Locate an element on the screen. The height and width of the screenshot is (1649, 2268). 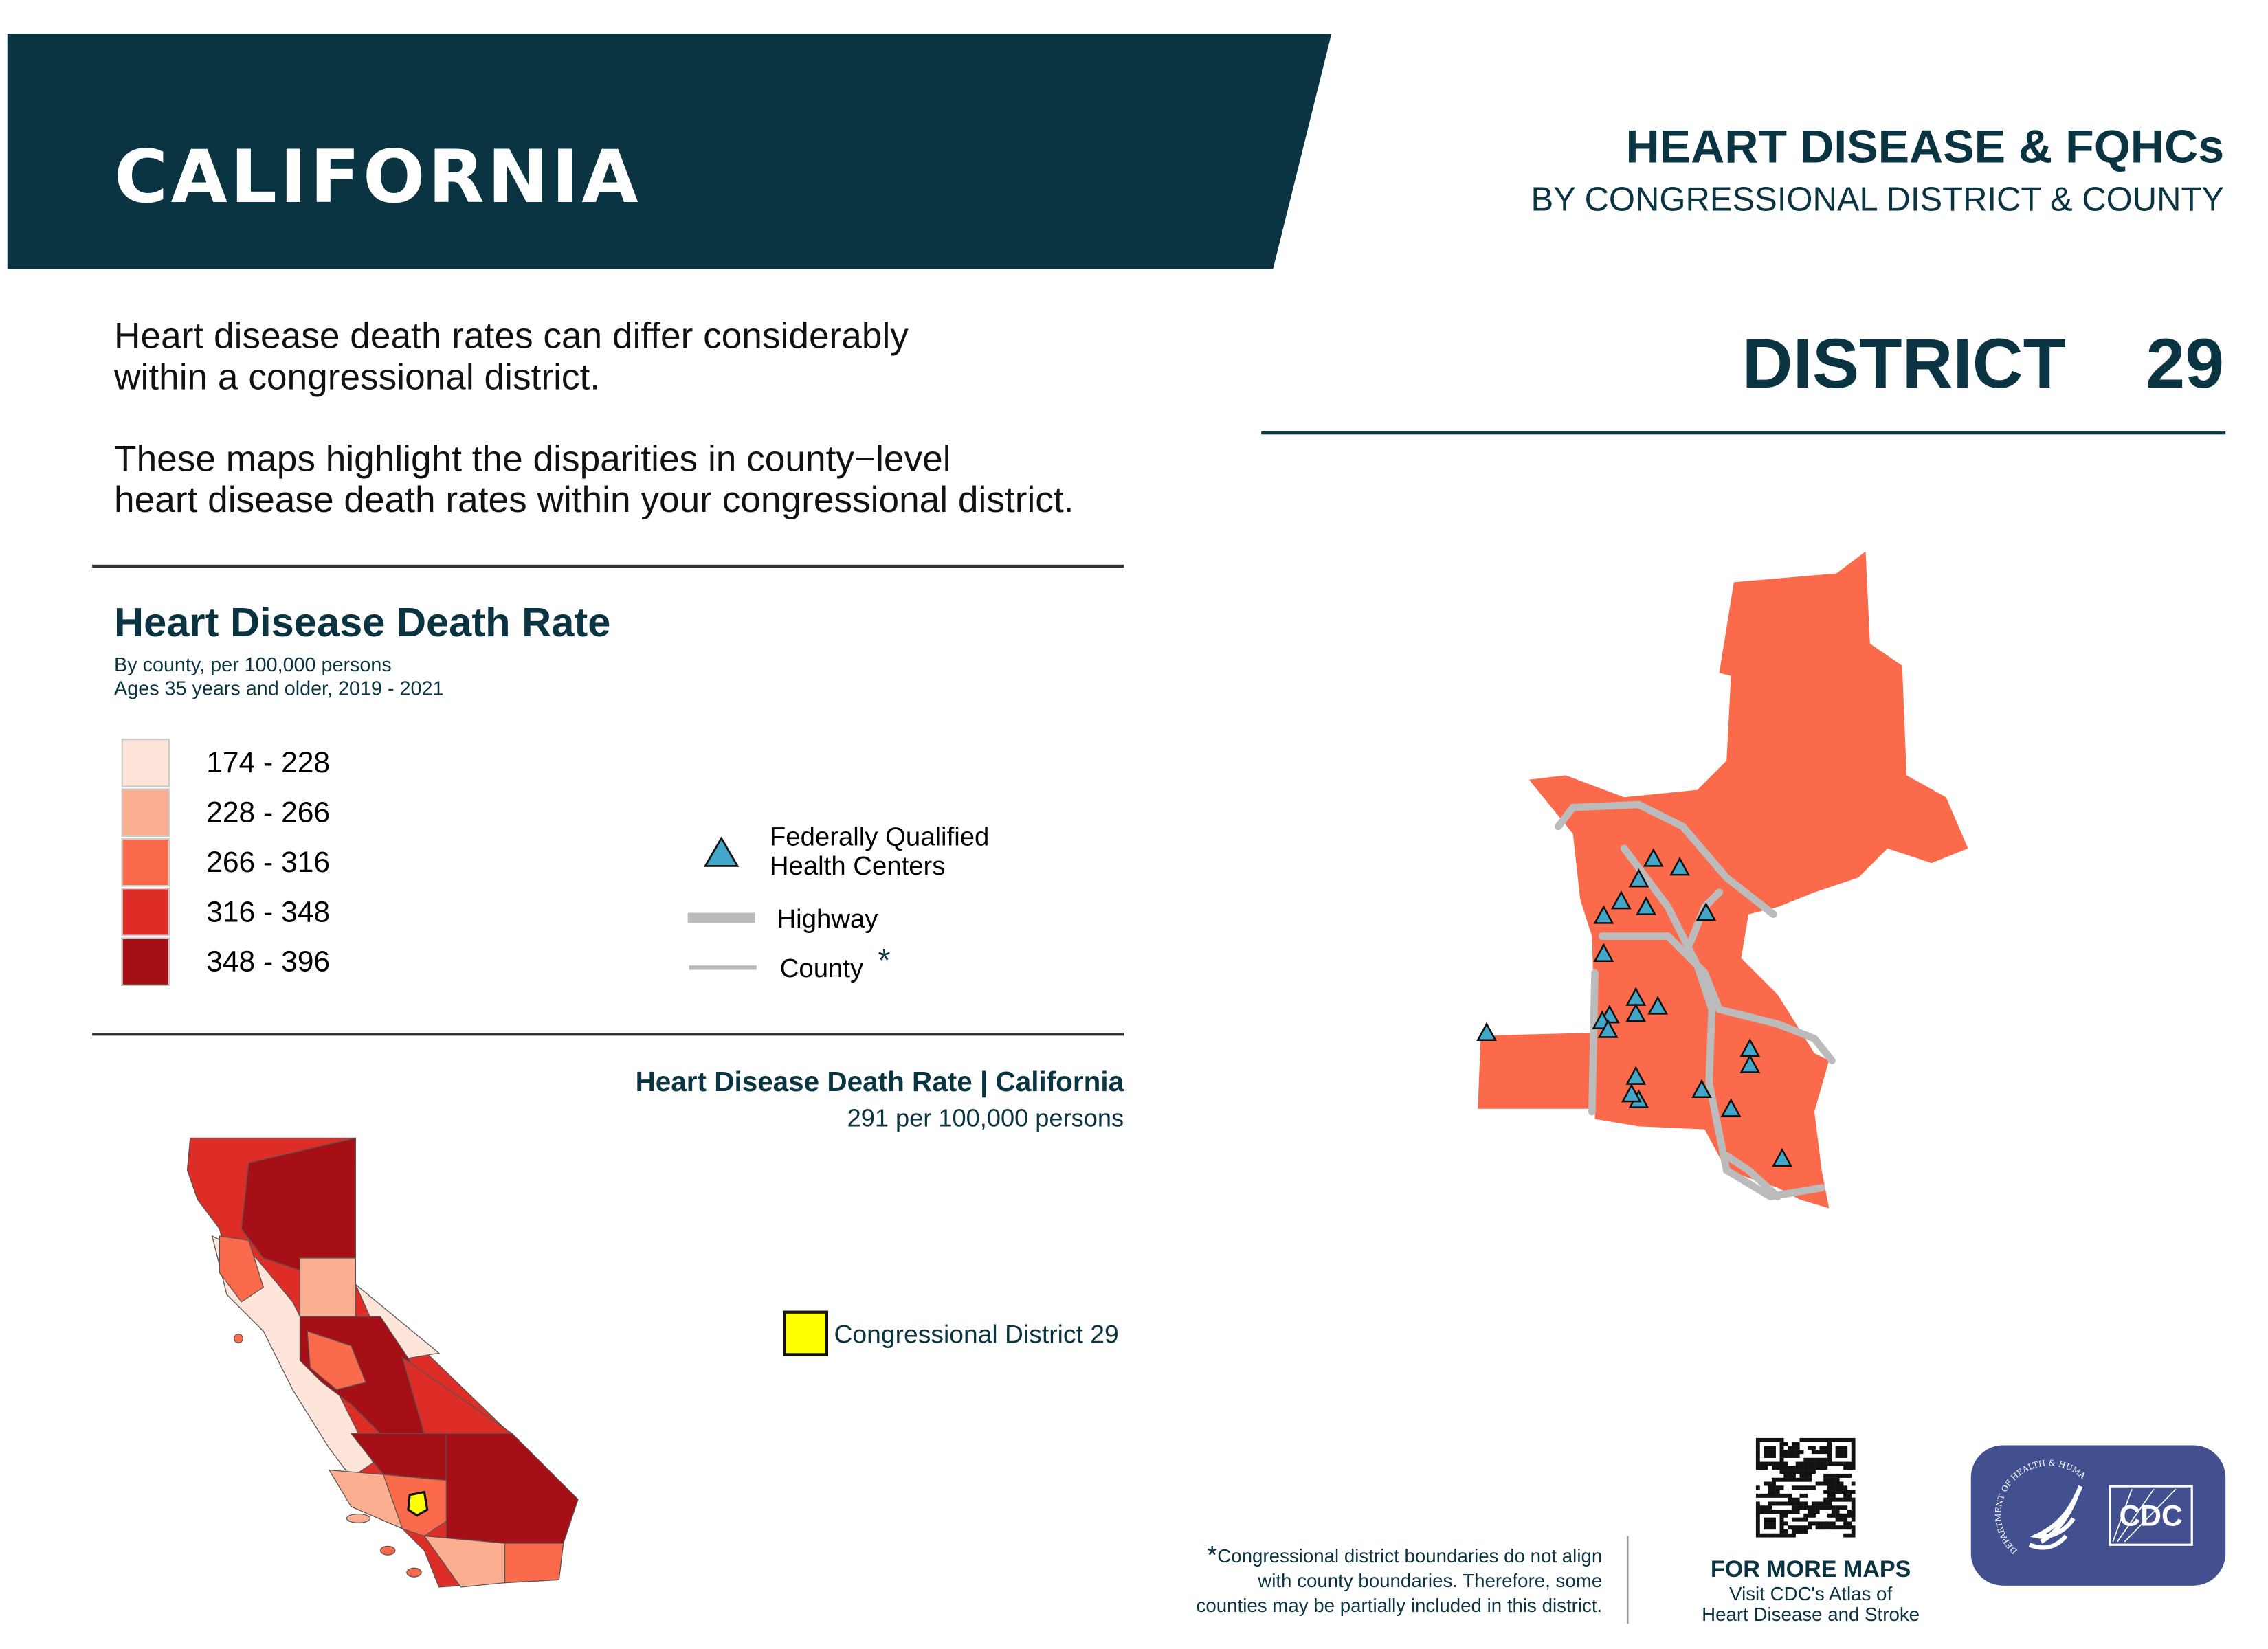
legend-text: Health Centers is located at coordinates (857, 866).